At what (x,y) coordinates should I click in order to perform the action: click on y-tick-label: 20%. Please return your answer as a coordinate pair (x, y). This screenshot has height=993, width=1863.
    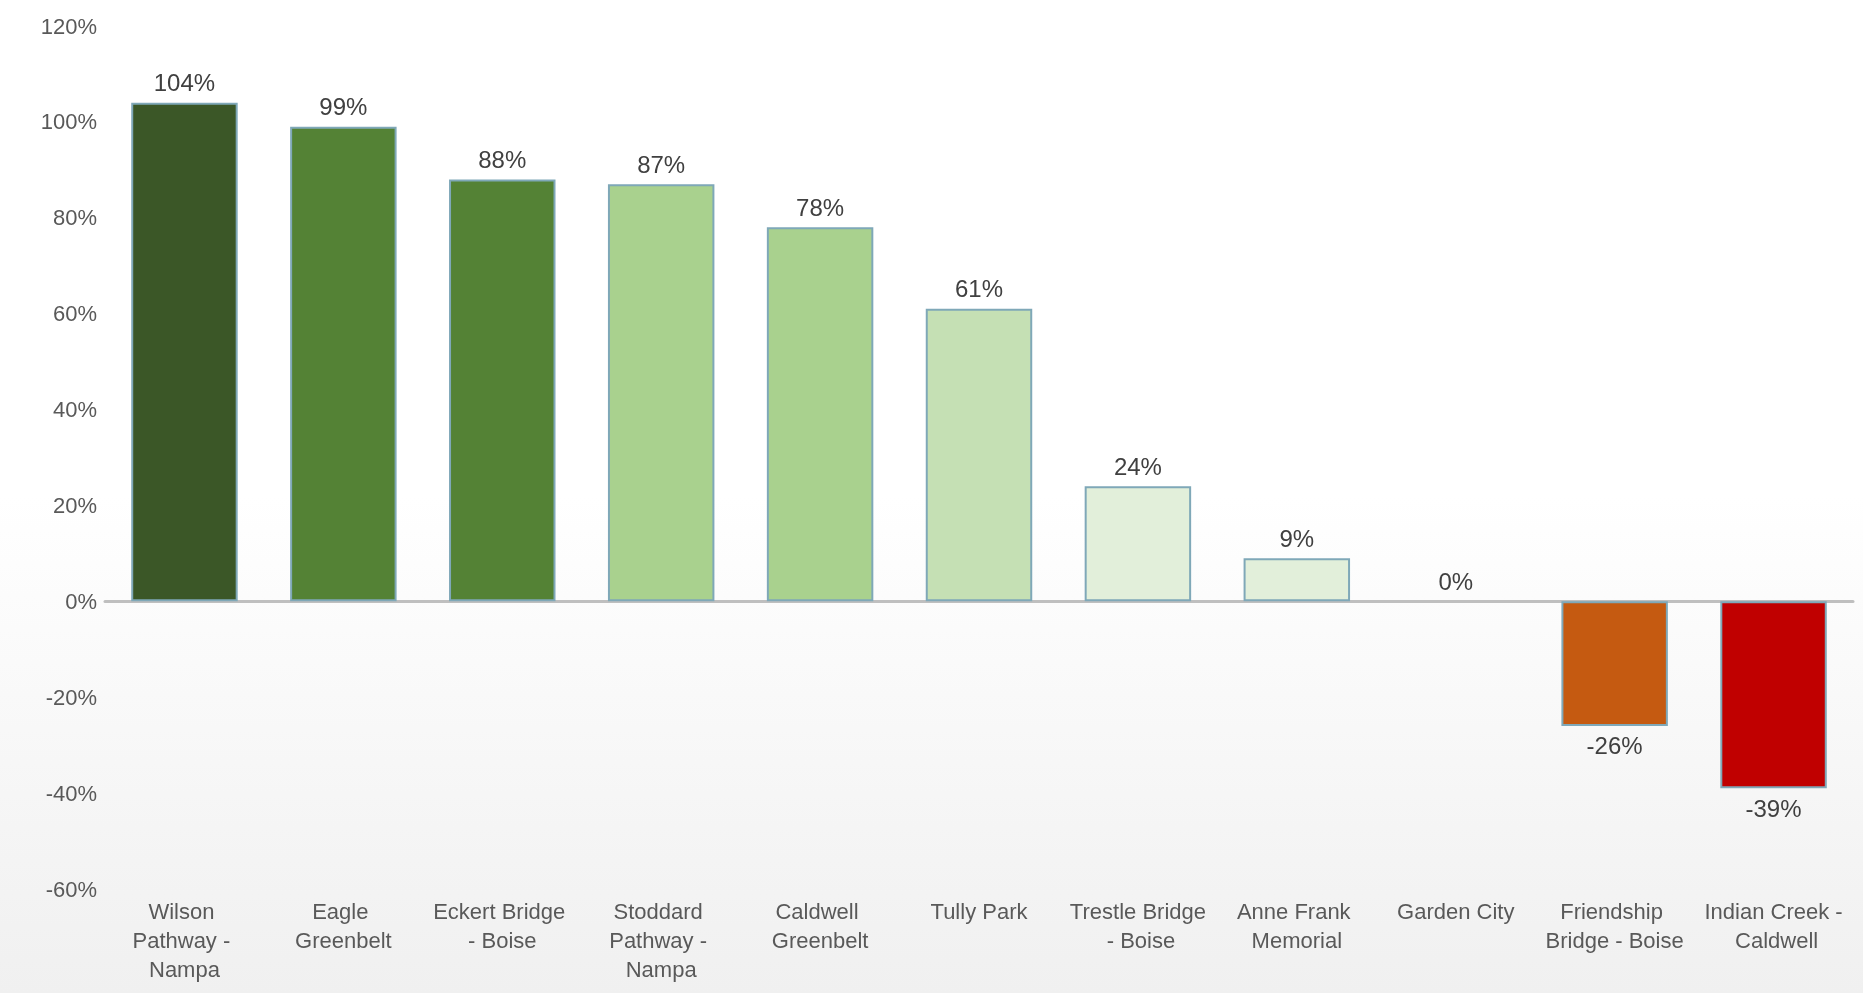
    Looking at the image, I should click on (74, 505).